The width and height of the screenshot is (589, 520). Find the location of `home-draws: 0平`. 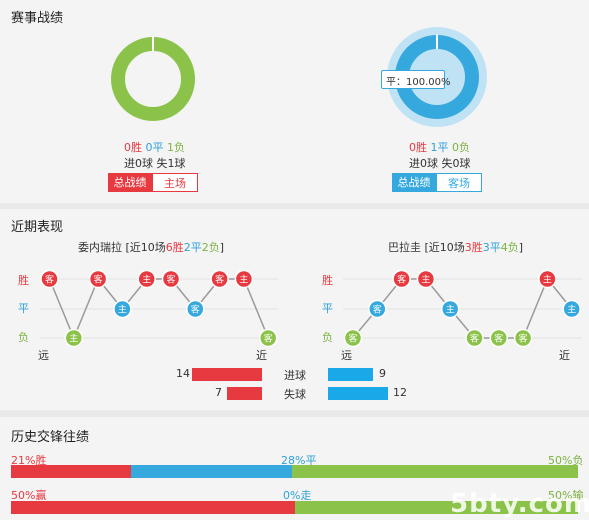

home-draws: 0平 is located at coordinates (154, 147).